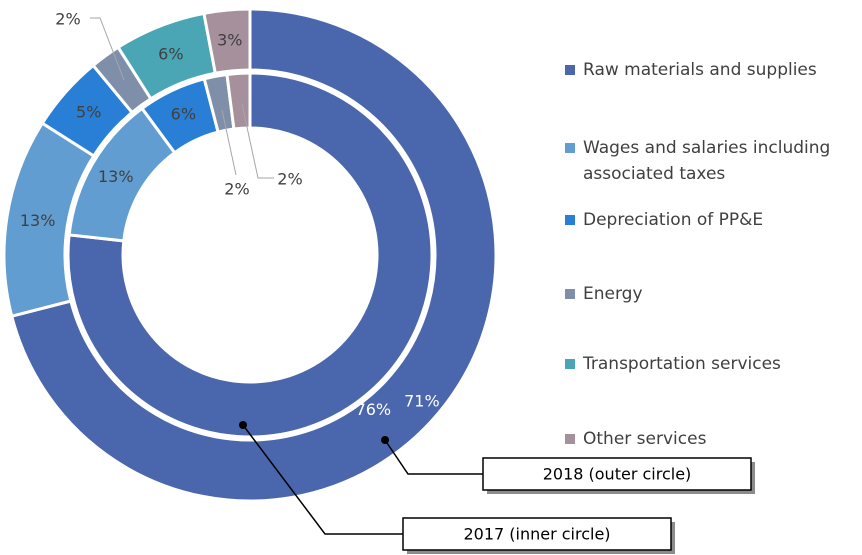 The width and height of the screenshot is (862, 555). I want to click on legend-label: Other services, so click(645, 439).